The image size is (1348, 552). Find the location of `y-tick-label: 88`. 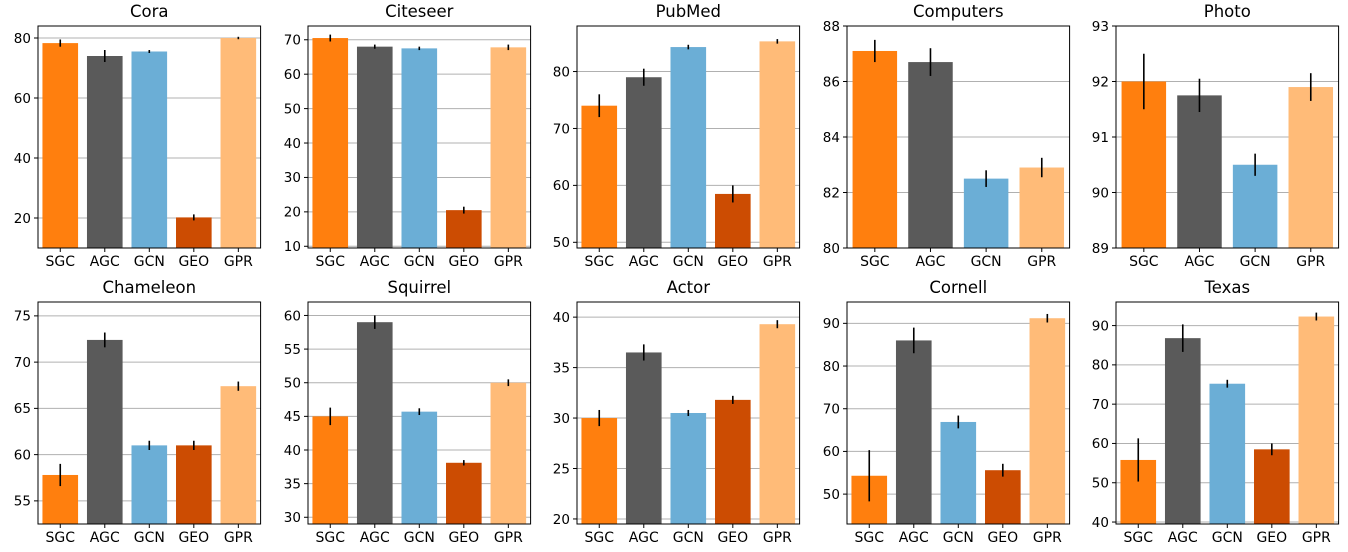

y-tick-label: 88 is located at coordinates (831, 27).